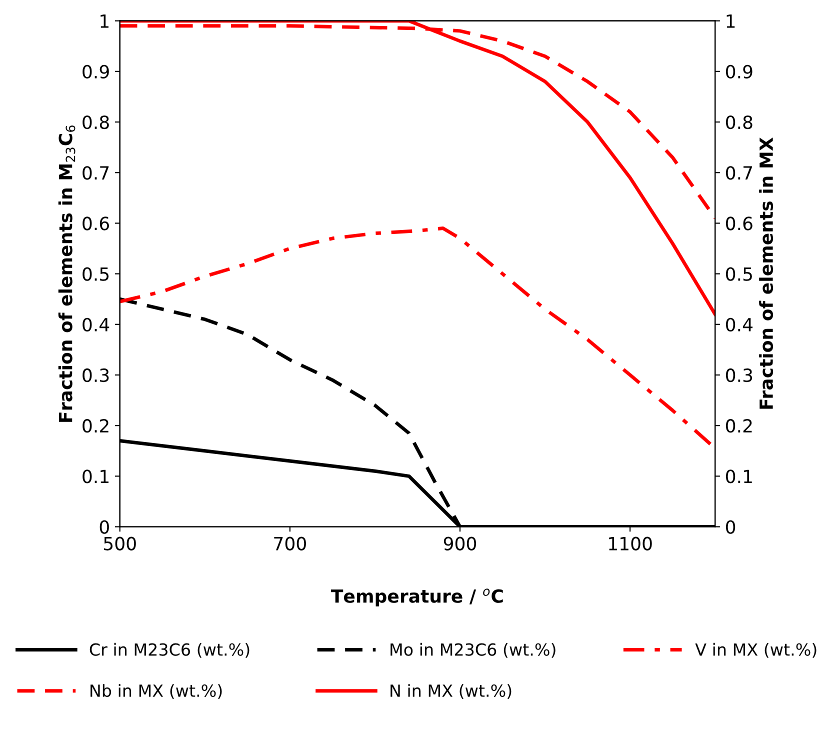 The height and width of the screenshot is (744, 821). What do you see at coordinates (766, 273) in the screenshot?
I see `y2-axis-title: Fraction of elements in MX` at bounding box center [766, 273].